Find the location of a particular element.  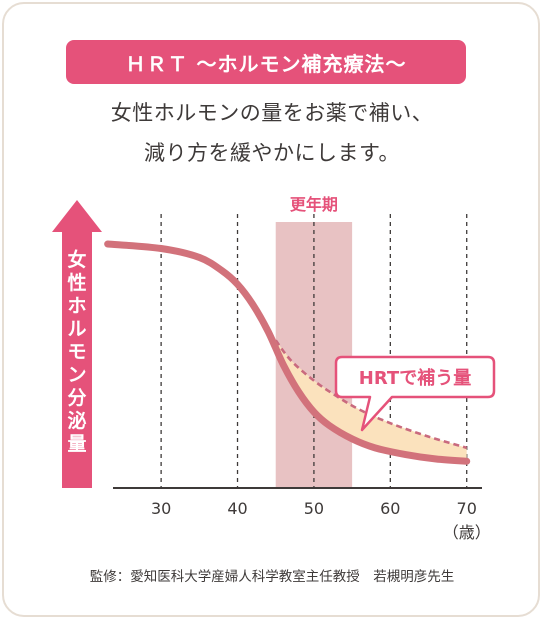

hrt-callout: HRTで補う量 is located at coordinates (415, 393).